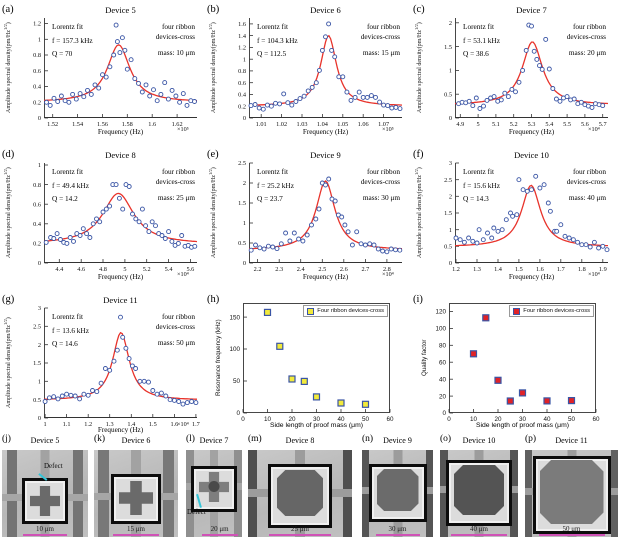 Image resolution: width=620 pixels, height=542 pixels. I want to click on svg-text: 0.4, so click(242, 95).